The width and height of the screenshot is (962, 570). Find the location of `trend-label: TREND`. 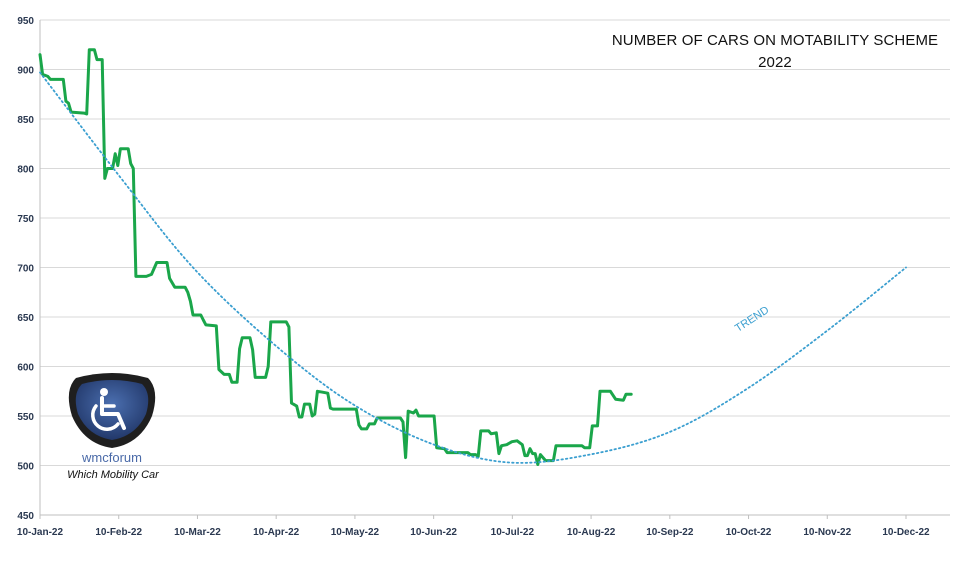

trend-label: TREND is located at coordinates (752, 319).